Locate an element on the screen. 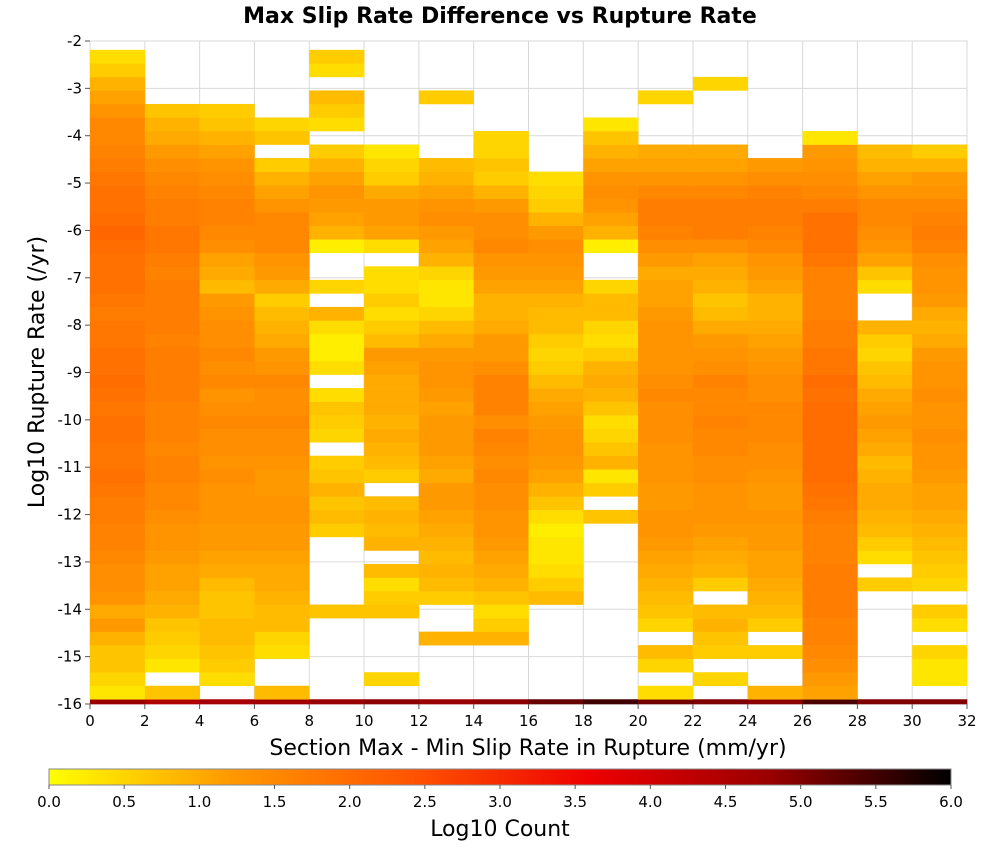 The image size is (1000, 850). y-tick-label: -7 is located at coordinates (74, 278).